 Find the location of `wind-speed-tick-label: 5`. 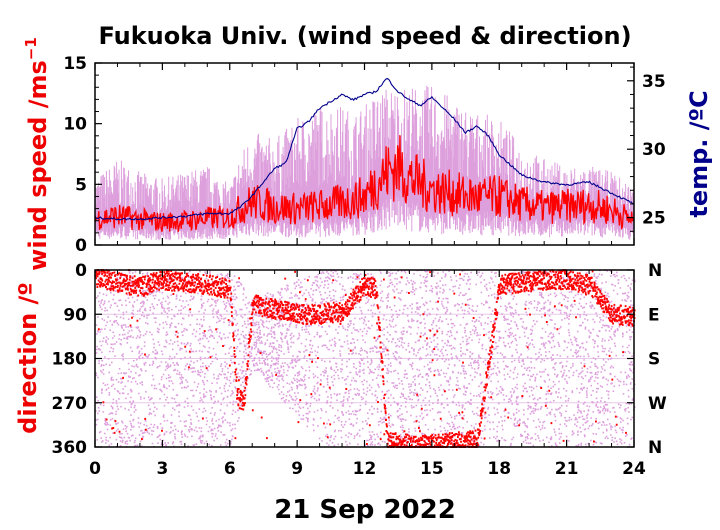

wind-speed-tick-label: 5 is located at coordinates (81, 185).